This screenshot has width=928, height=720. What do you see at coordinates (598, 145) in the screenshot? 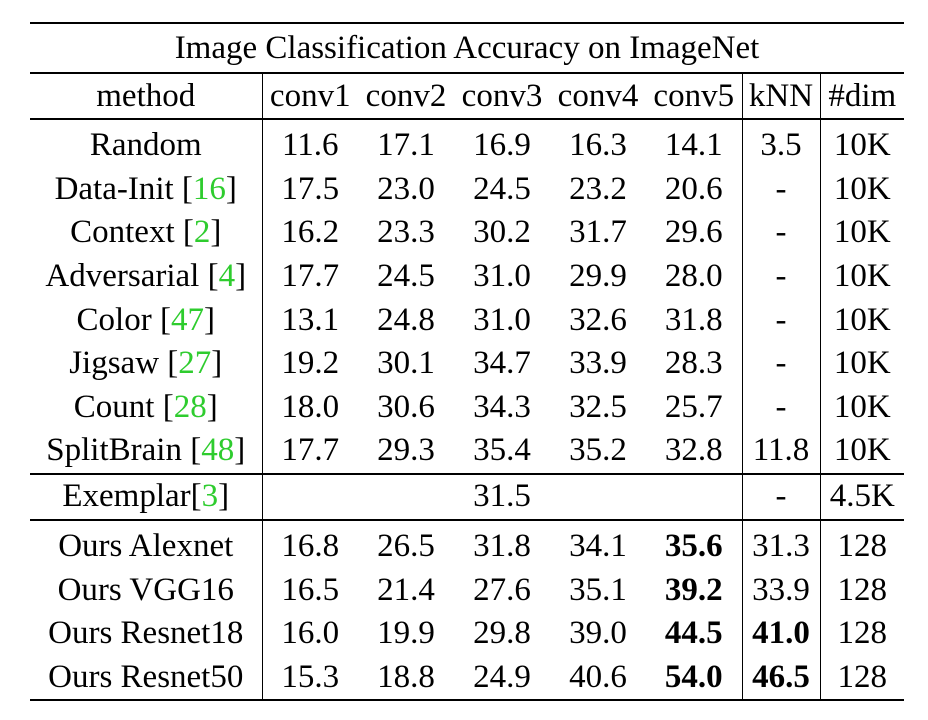
I see `value-cell: 16.3` at bounding box center [598, 145].